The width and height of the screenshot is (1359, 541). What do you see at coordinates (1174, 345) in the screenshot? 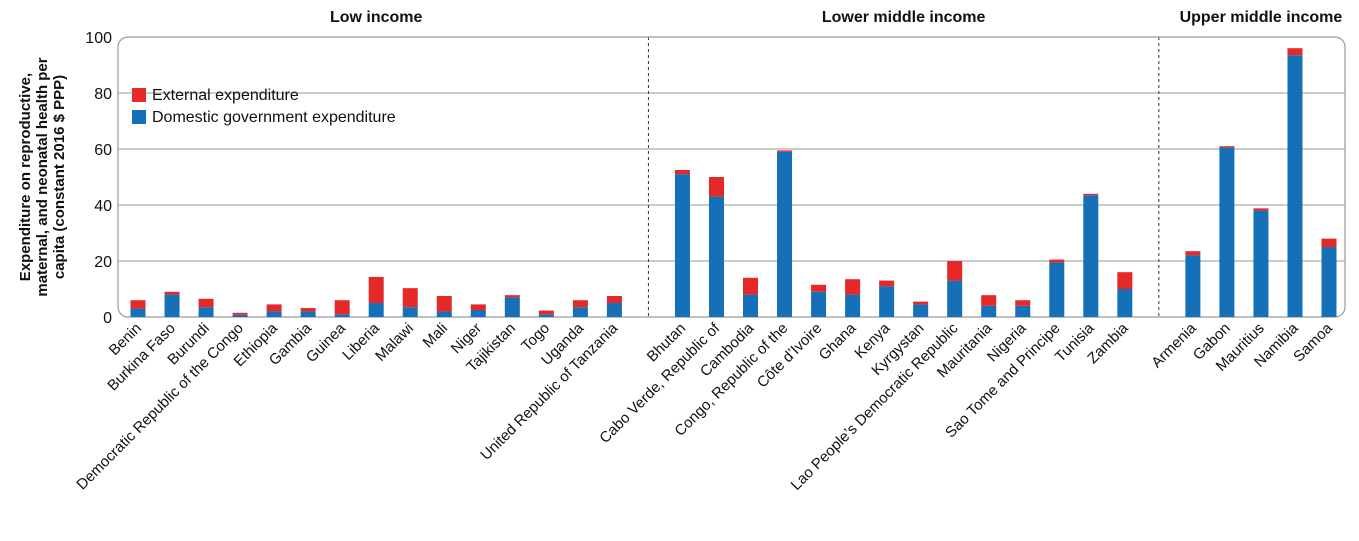
I see `x-tick-label: Armenia` at bounding box center [1174, 345].